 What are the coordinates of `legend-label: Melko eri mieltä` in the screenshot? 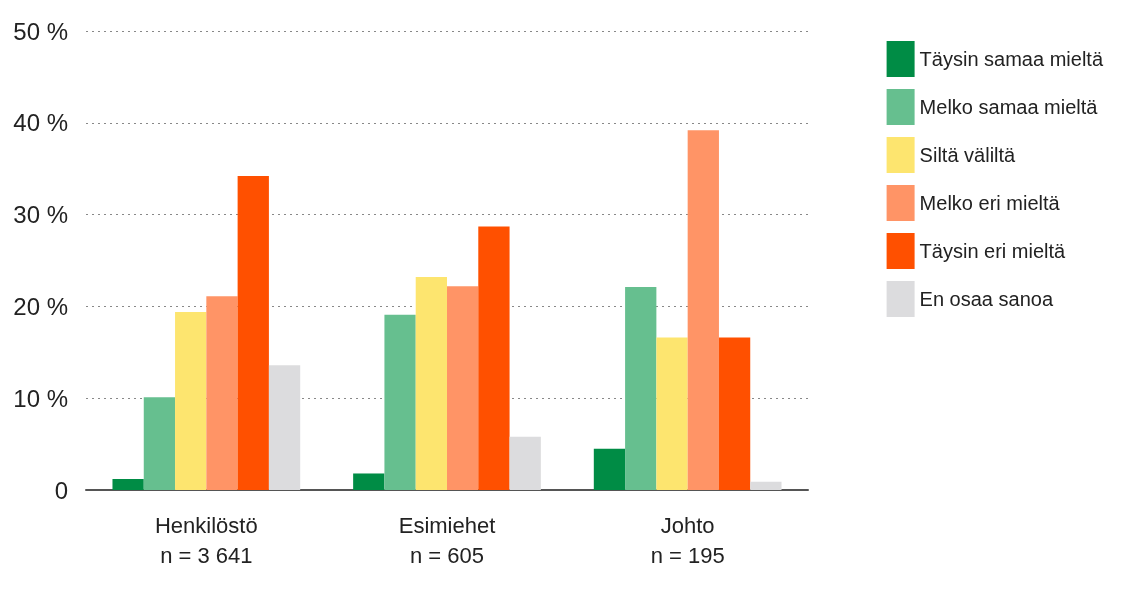 It's located at (990, 203).